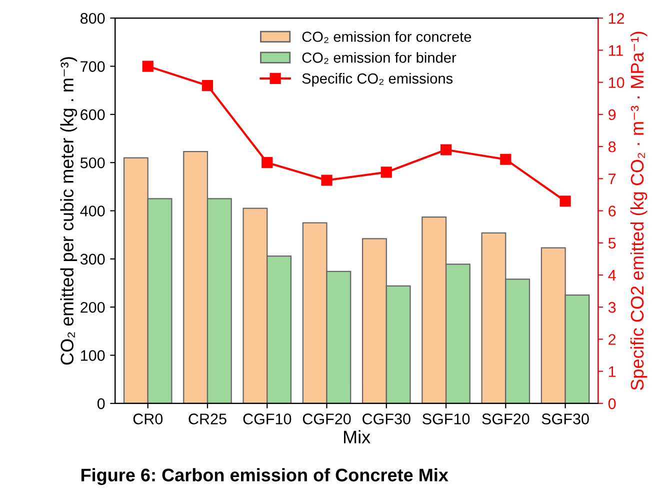  Describe the element at coordinates (101, 404) in the screenshot. I see `y-tick-label: 0` at that location.